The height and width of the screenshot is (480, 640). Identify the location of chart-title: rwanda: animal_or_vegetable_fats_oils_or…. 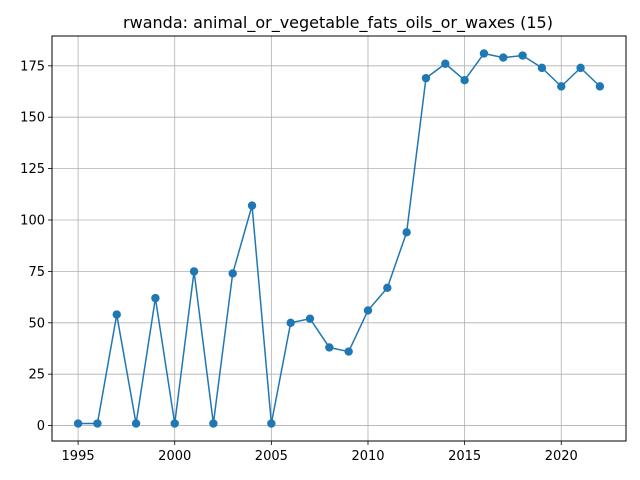
(338, 23).